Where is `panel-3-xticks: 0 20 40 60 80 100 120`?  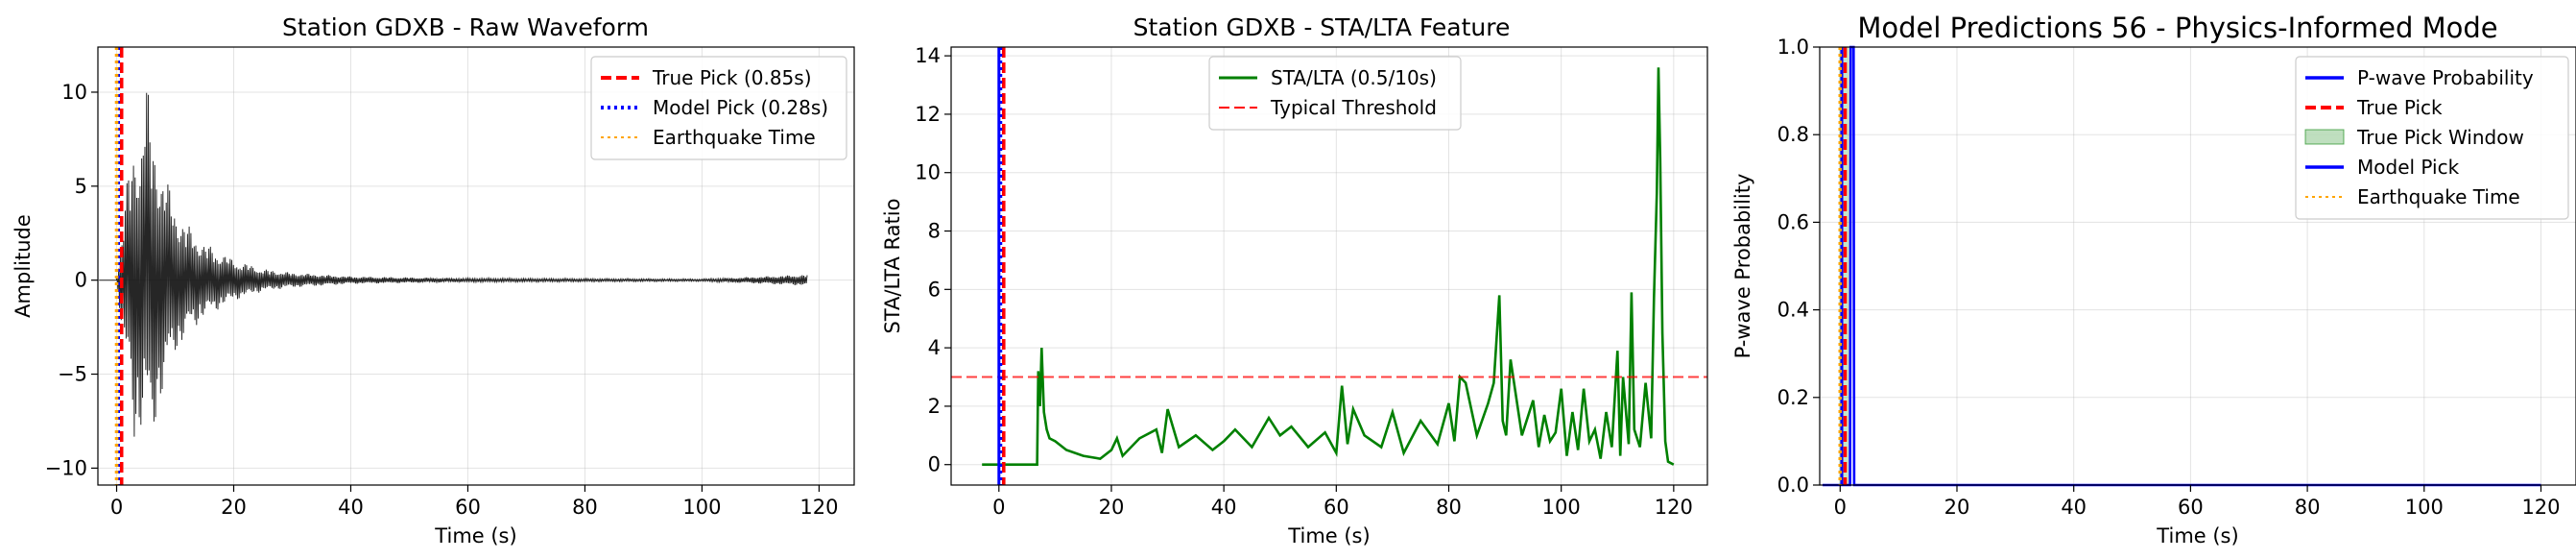 panel-3-xticks: 0 20 40 60 80 100 120 is located at coordinates (2197, 502).